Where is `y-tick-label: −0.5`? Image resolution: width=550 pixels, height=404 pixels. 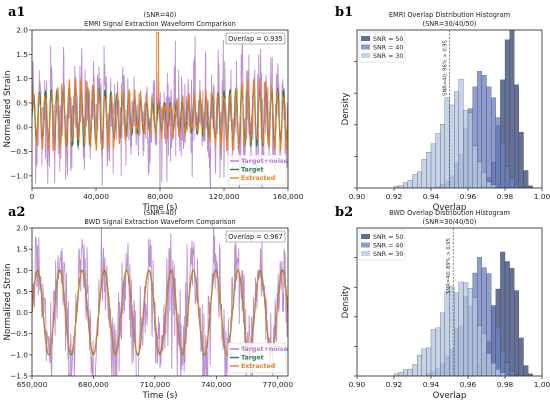
y-tick-label: −0.5 is located at coordinates (19, 151).